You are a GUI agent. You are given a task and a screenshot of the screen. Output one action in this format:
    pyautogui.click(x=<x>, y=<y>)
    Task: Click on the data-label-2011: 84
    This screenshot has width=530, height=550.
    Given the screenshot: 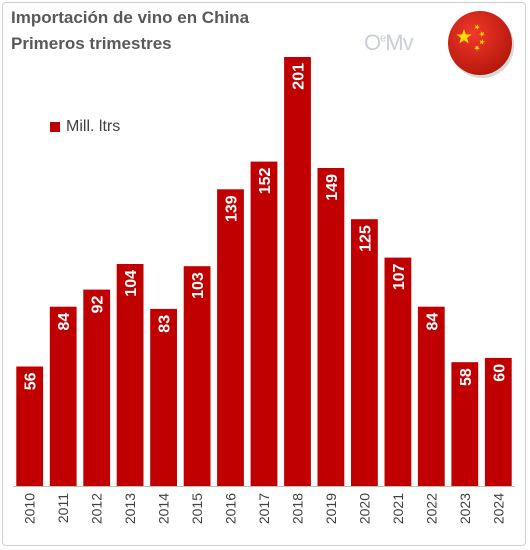 What is the action you would take?
    pyautogui.click(x=64, y=322)
    